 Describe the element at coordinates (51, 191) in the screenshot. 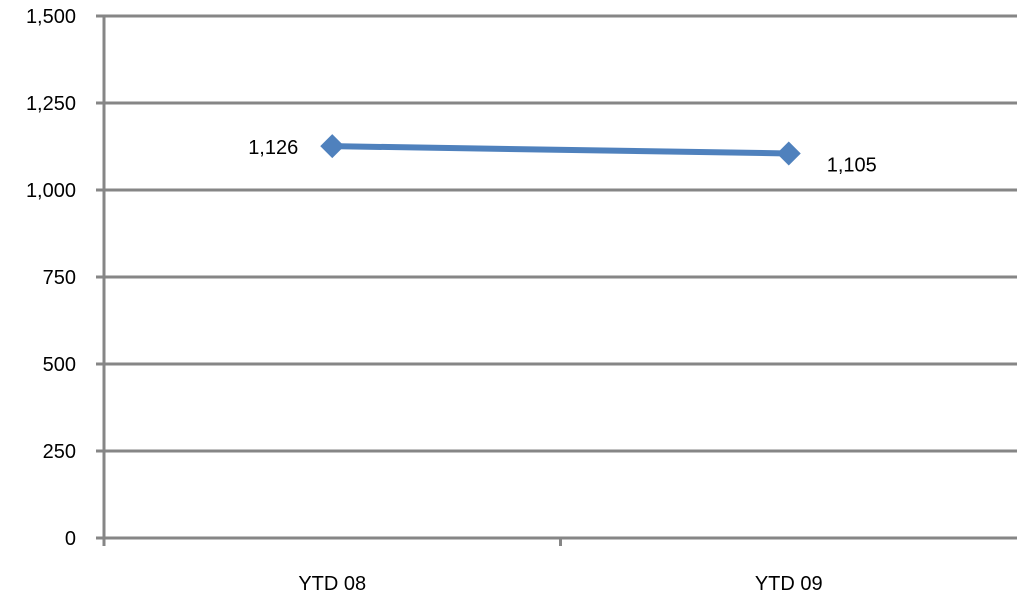

I see `y-tick-label: 1,000` at that location.